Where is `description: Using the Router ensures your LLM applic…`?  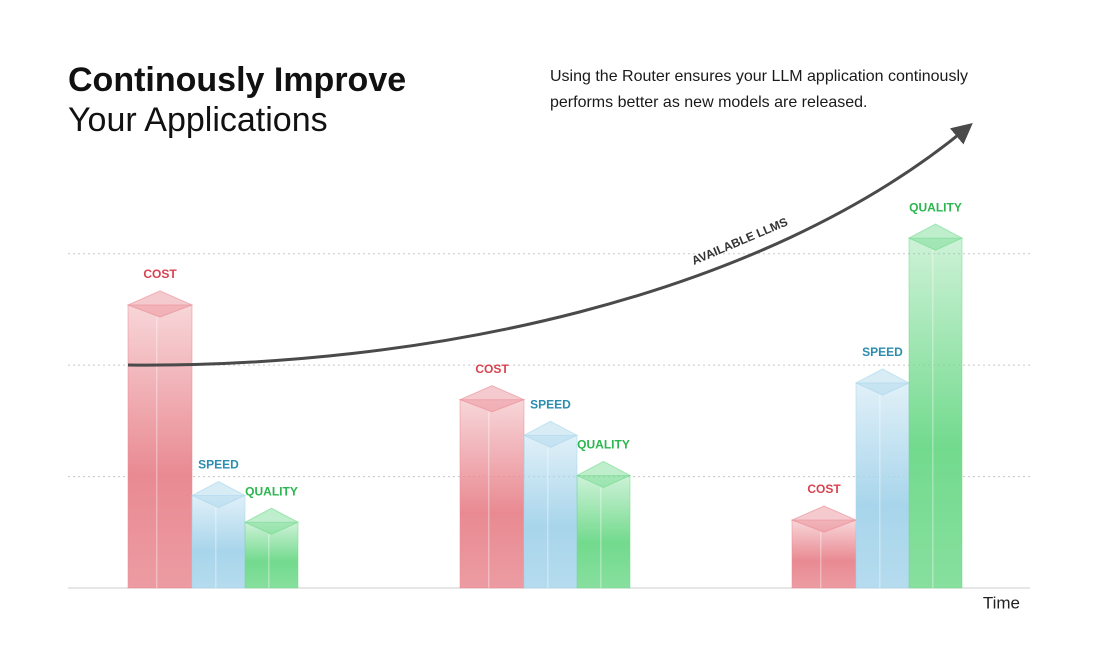 description: Using the Router ensures your LLM applic… is located at coordinates (759, 89).